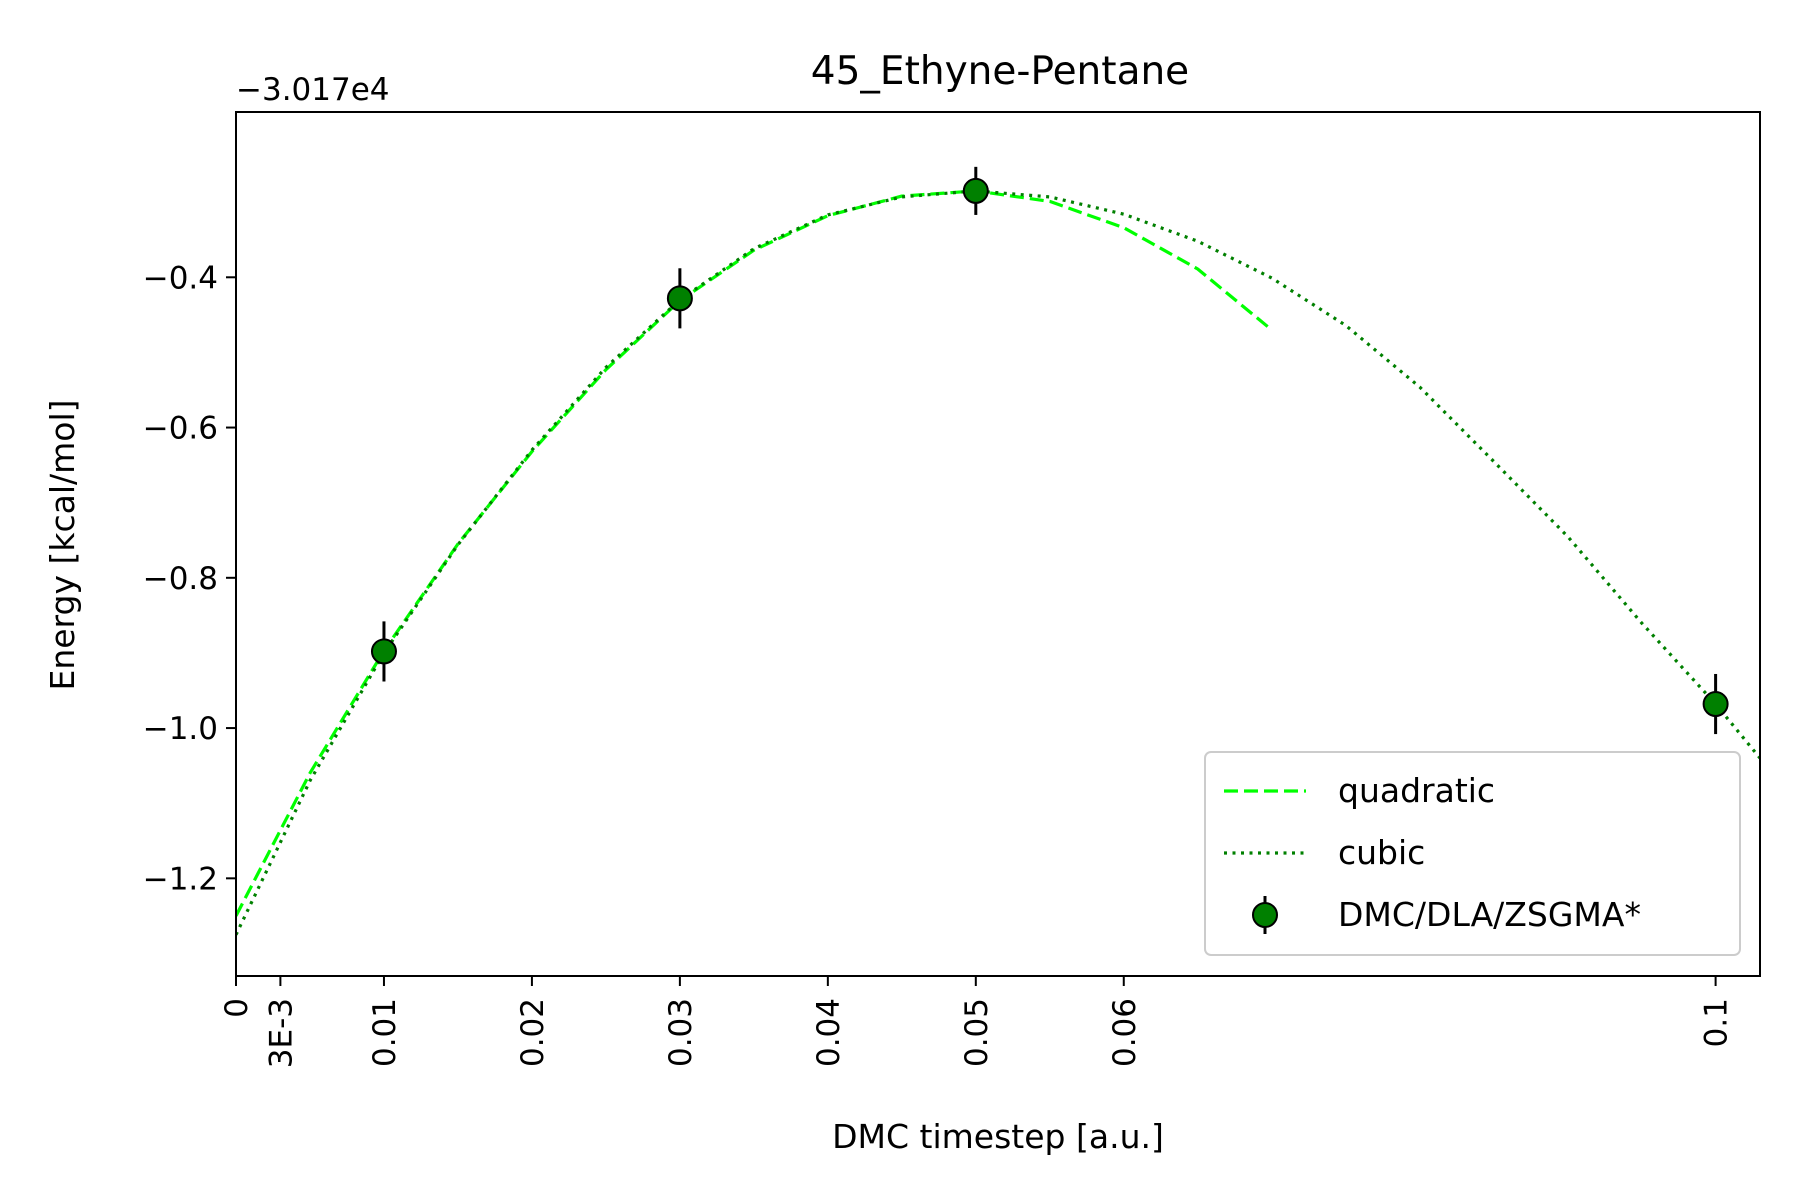  What do you see at coordinates (180, 729) in the screenshot?
I see `y-tick-label: −1.0` at bounding box center [180, 729].